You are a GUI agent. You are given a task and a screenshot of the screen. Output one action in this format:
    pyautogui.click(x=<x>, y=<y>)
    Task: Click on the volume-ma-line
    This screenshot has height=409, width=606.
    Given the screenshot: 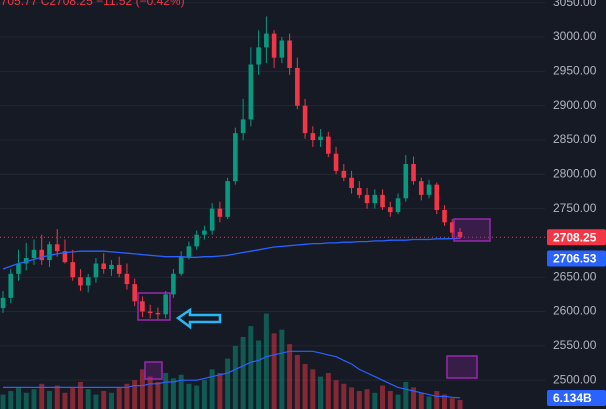 What is the action you would take?
    pyautogui.click(x=232, y=374)
    